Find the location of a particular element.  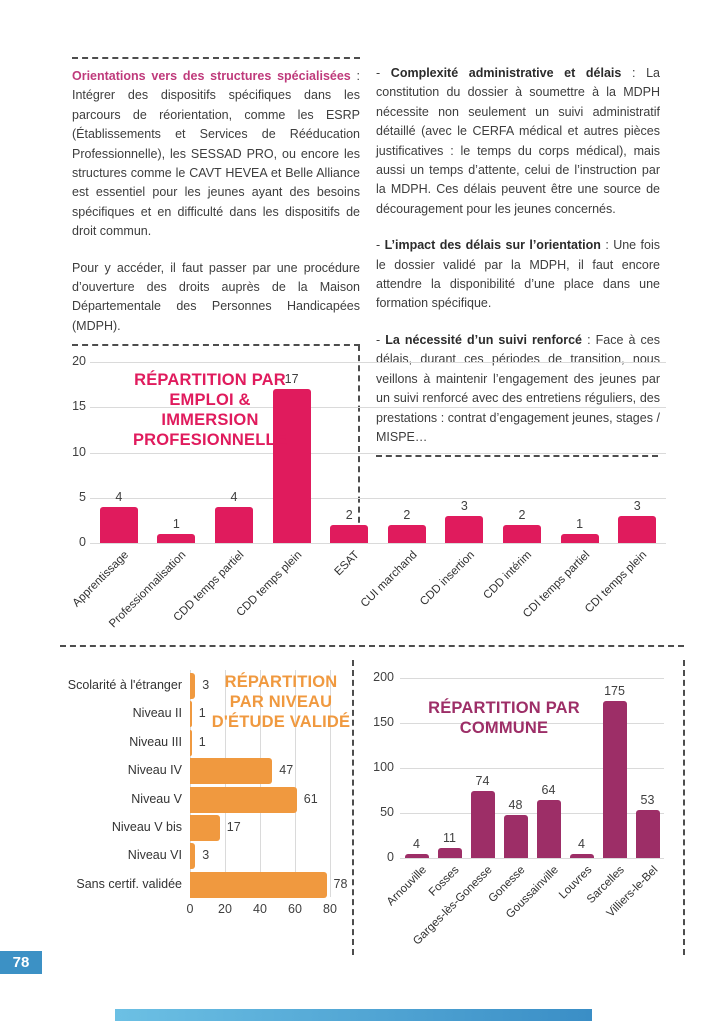

dashed-divider-under-right-column is located at coordinates (517, 456).